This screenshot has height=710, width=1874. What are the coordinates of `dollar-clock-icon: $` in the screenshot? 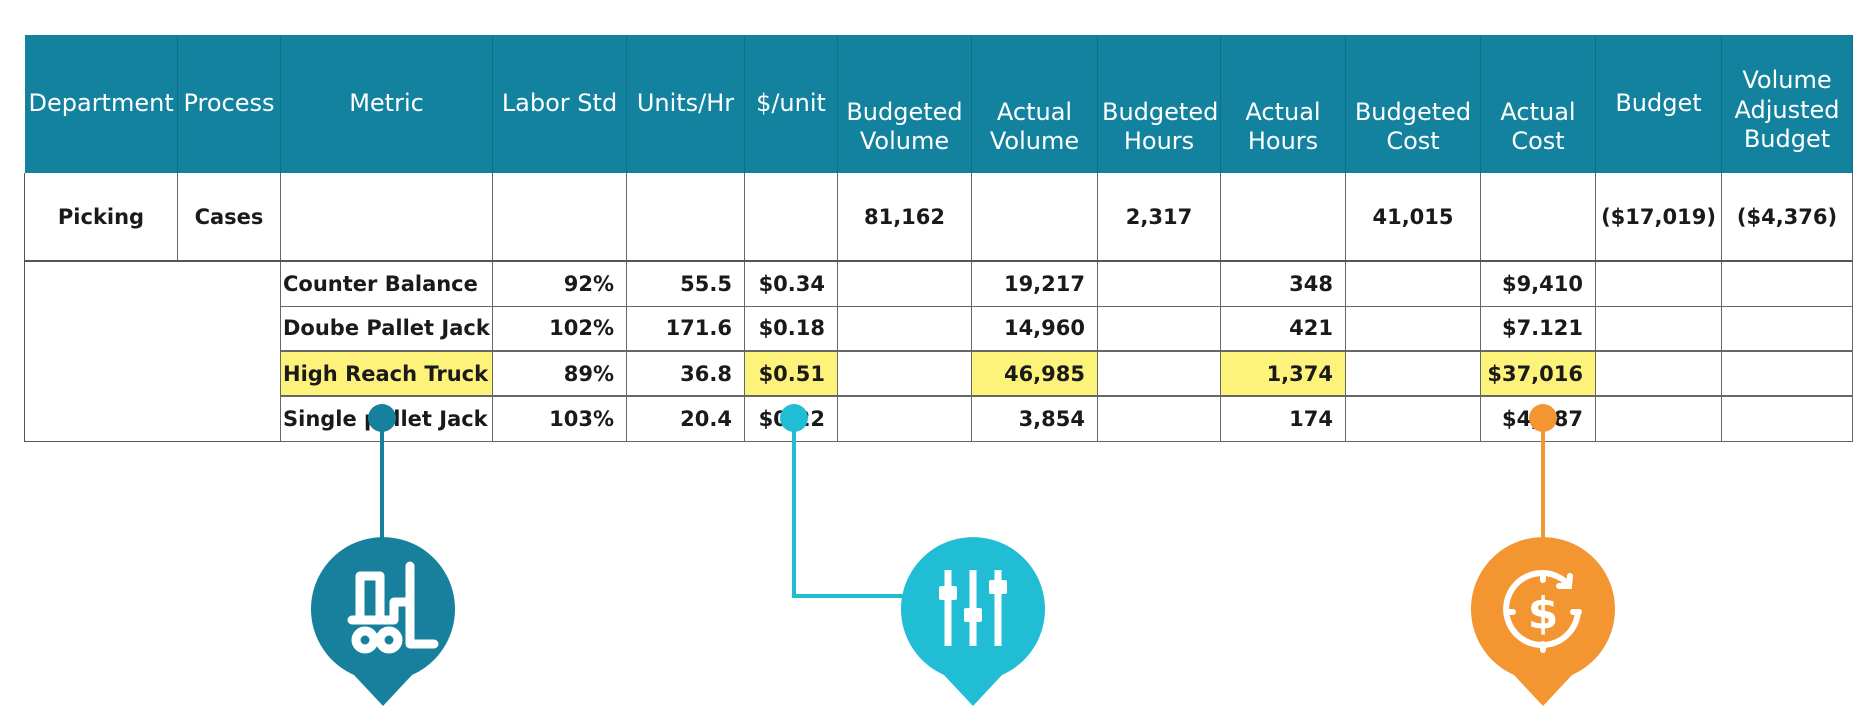 It's located at (1543, 622).